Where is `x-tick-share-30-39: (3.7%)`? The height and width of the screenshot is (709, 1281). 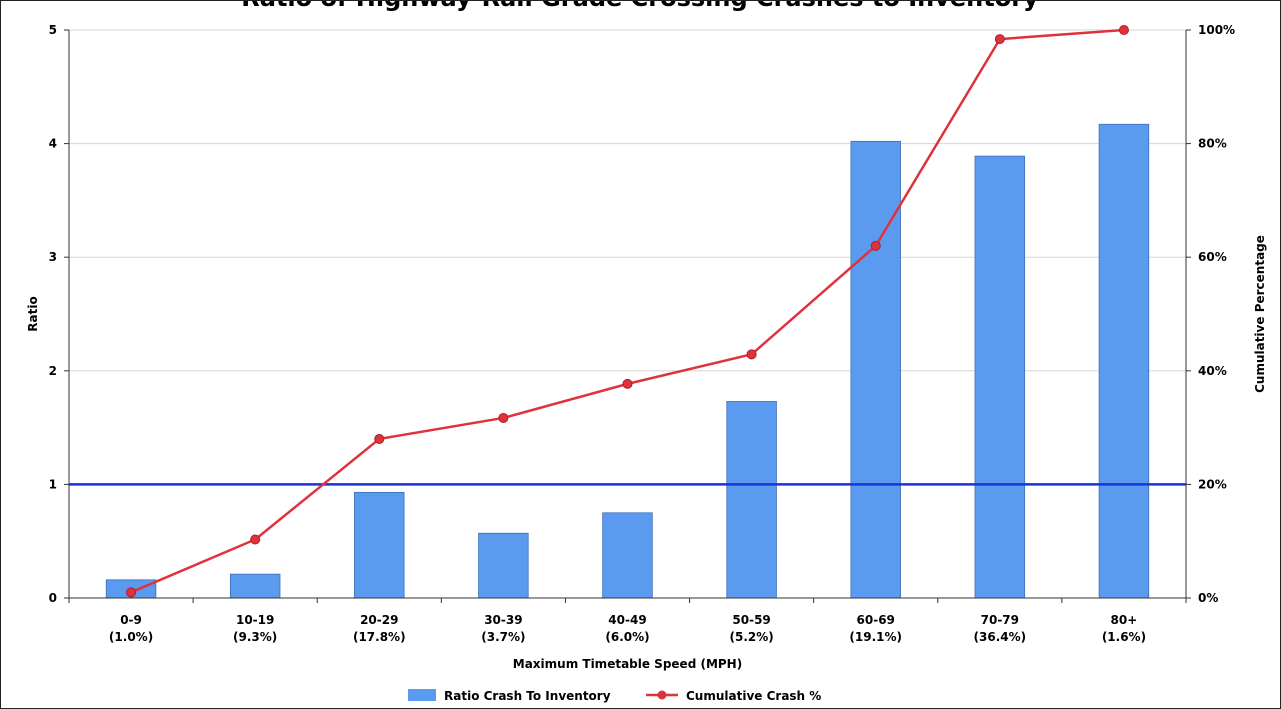 x-tick-share-30-39: (3.7%) is located at coordinates (503, 637).